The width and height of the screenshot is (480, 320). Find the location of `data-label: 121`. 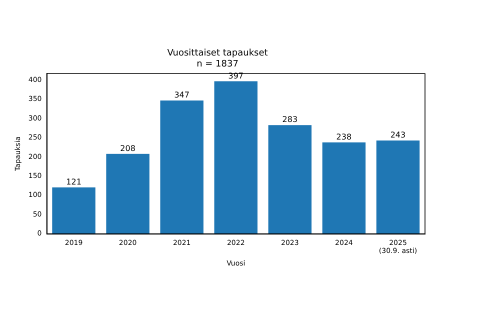

data-label: 121 is located at coordinates (74, 181).